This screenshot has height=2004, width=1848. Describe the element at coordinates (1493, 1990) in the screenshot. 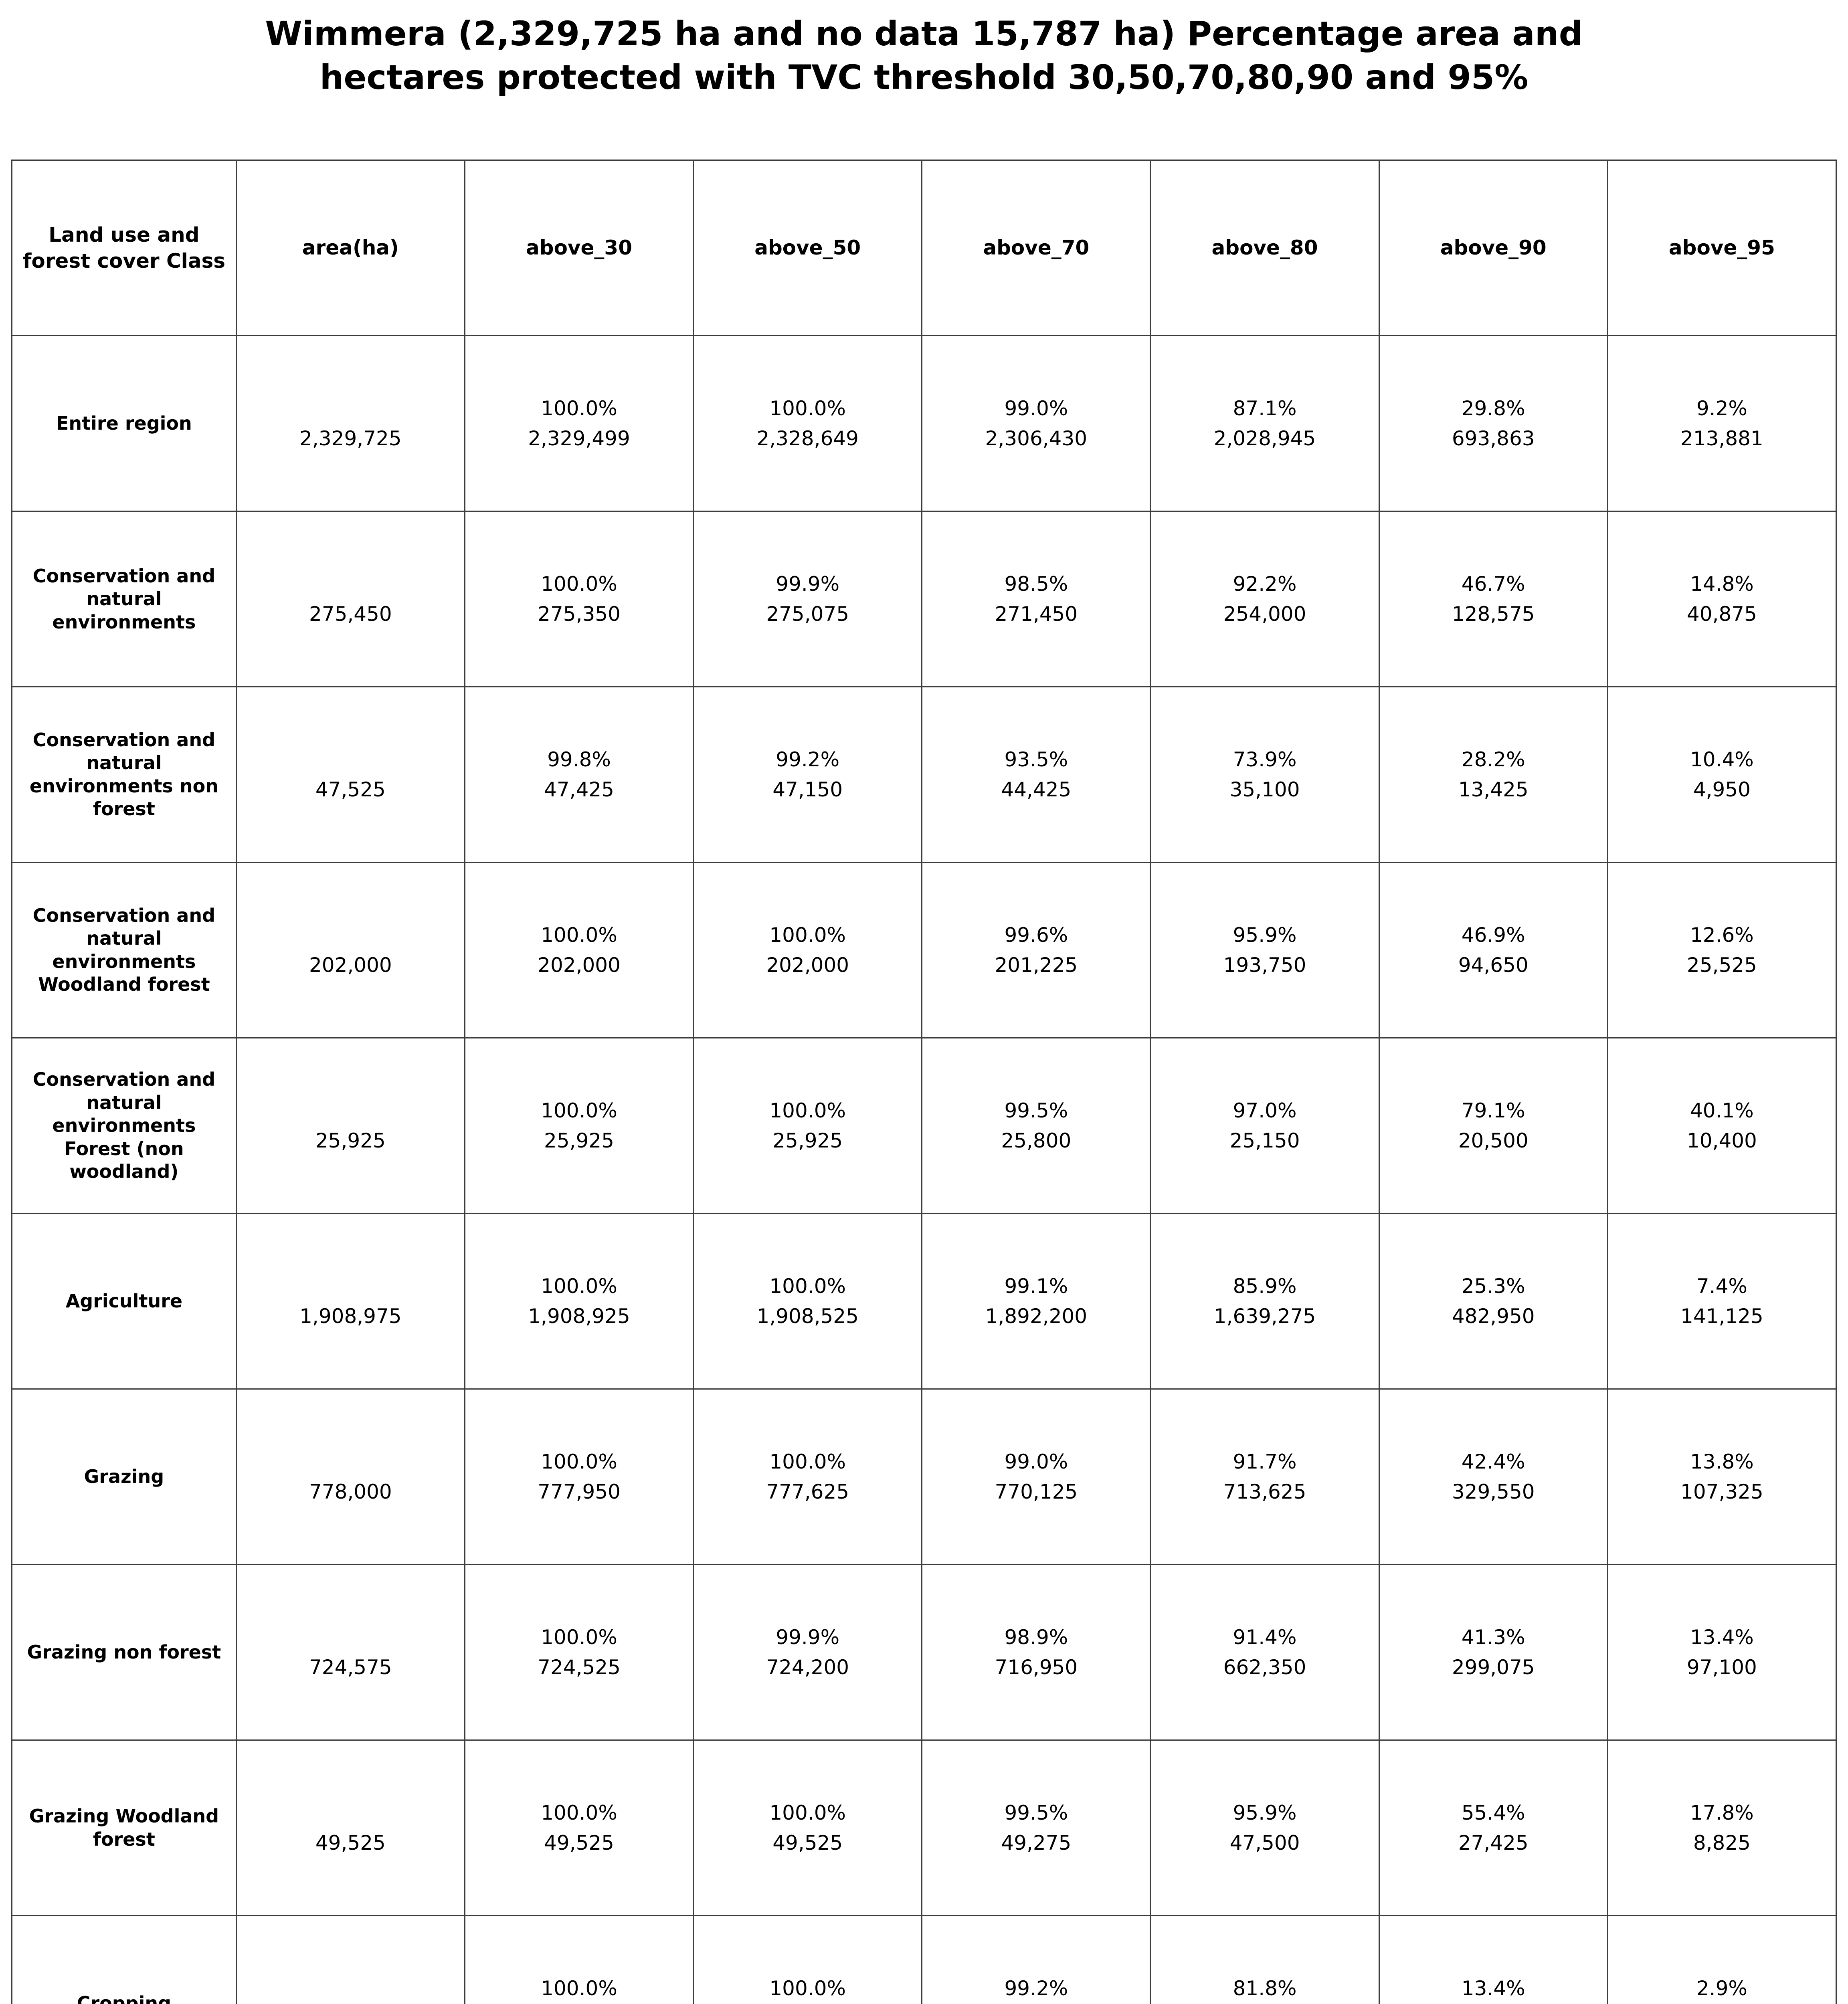

I see `cell-lines: 13.4%150,500` at that location.